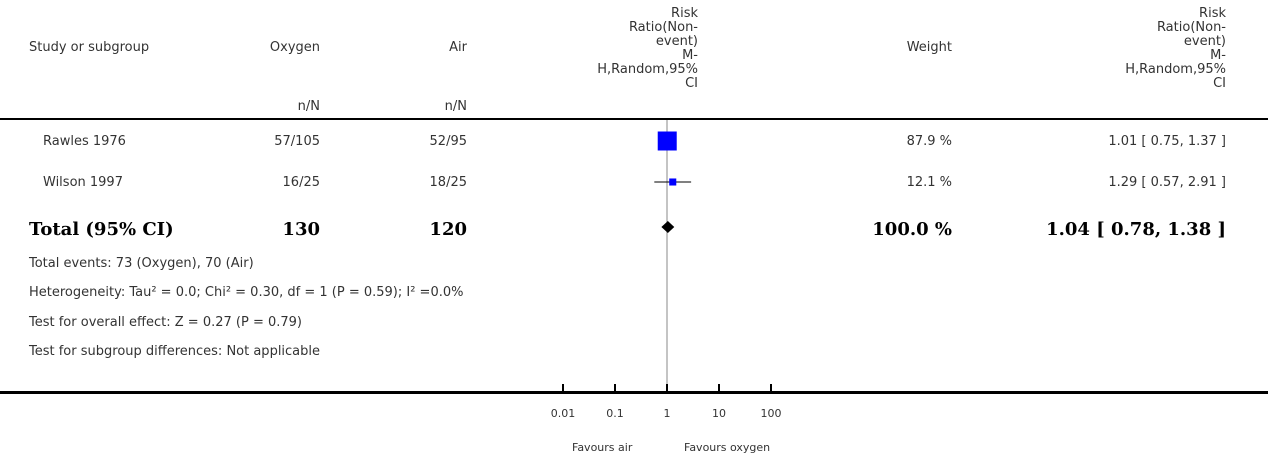 This screenshot has width=1268, height=461. I want to click on study-effect: 1.29 [ 0.57, 2.91 ], so click(1167, 182).